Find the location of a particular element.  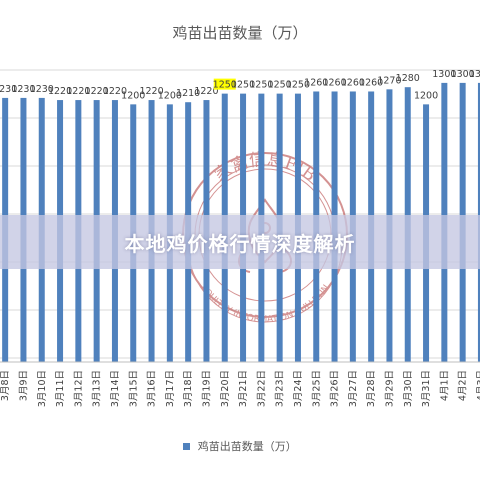

x-tick-label: 3月31日 is located at coordinates (426, 388).